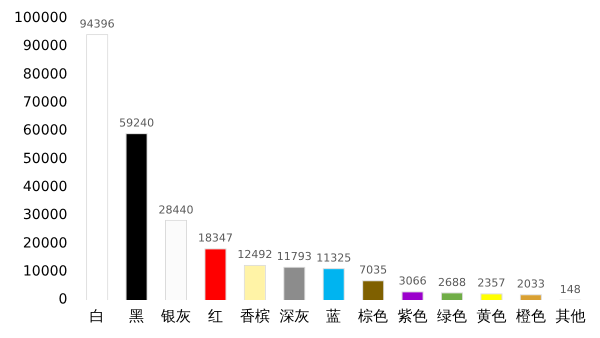 Image resolution: width=600 pixels, height=338 pixels. Describe the element at coordinates (41, 18) in the screenshot. I see `y-tick-label: 100000` at that location.